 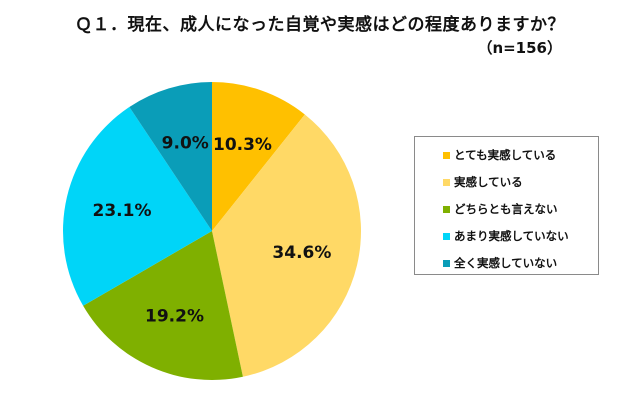 I want to click on pie-slice-very-much, so click(x=258, y=156).